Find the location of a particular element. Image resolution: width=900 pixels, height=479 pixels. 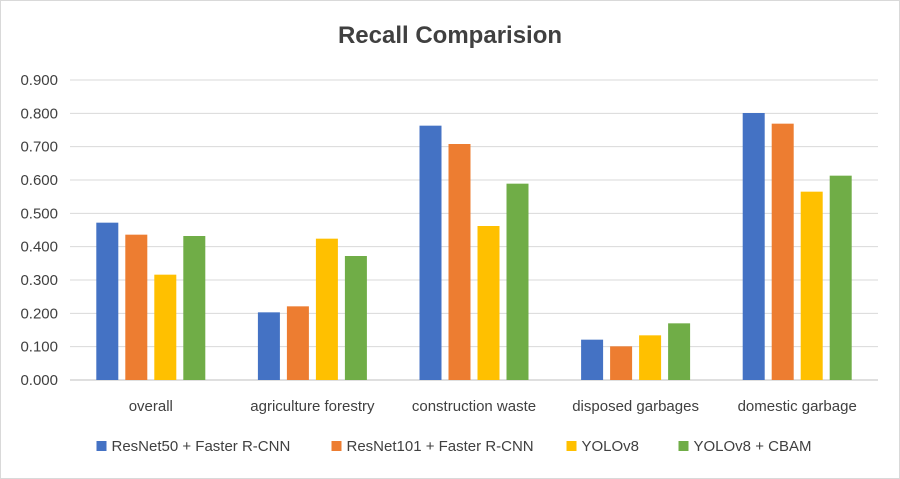

y-tick-label: 0.400 is located at coordinates (39, 247).